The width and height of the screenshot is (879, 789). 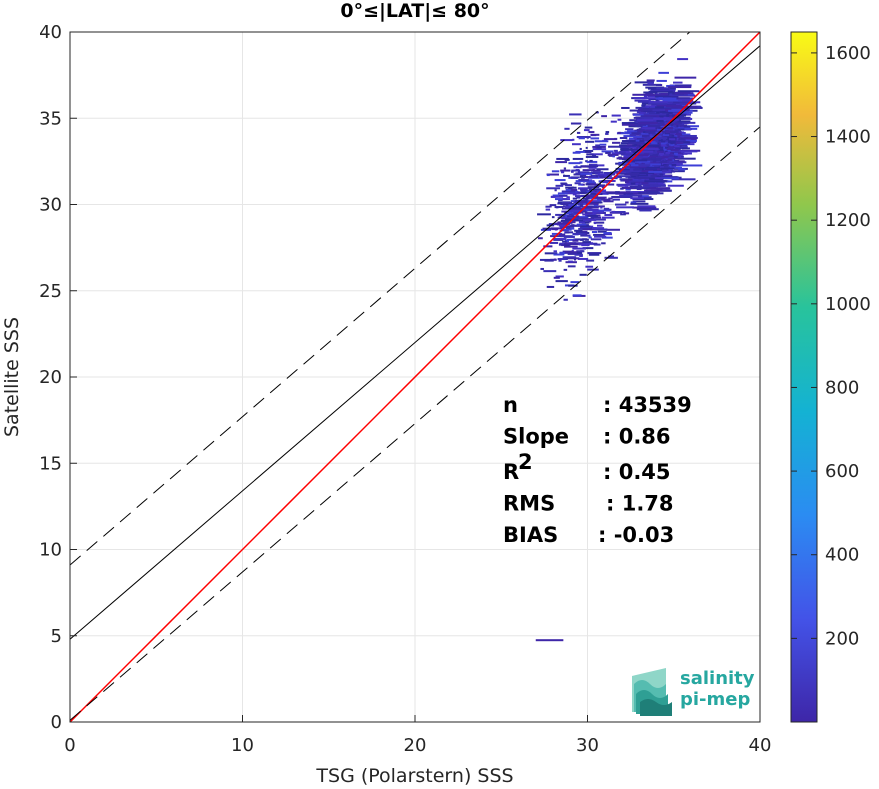 I want to click on stat-label-2: R, so click(x=511, y=472).